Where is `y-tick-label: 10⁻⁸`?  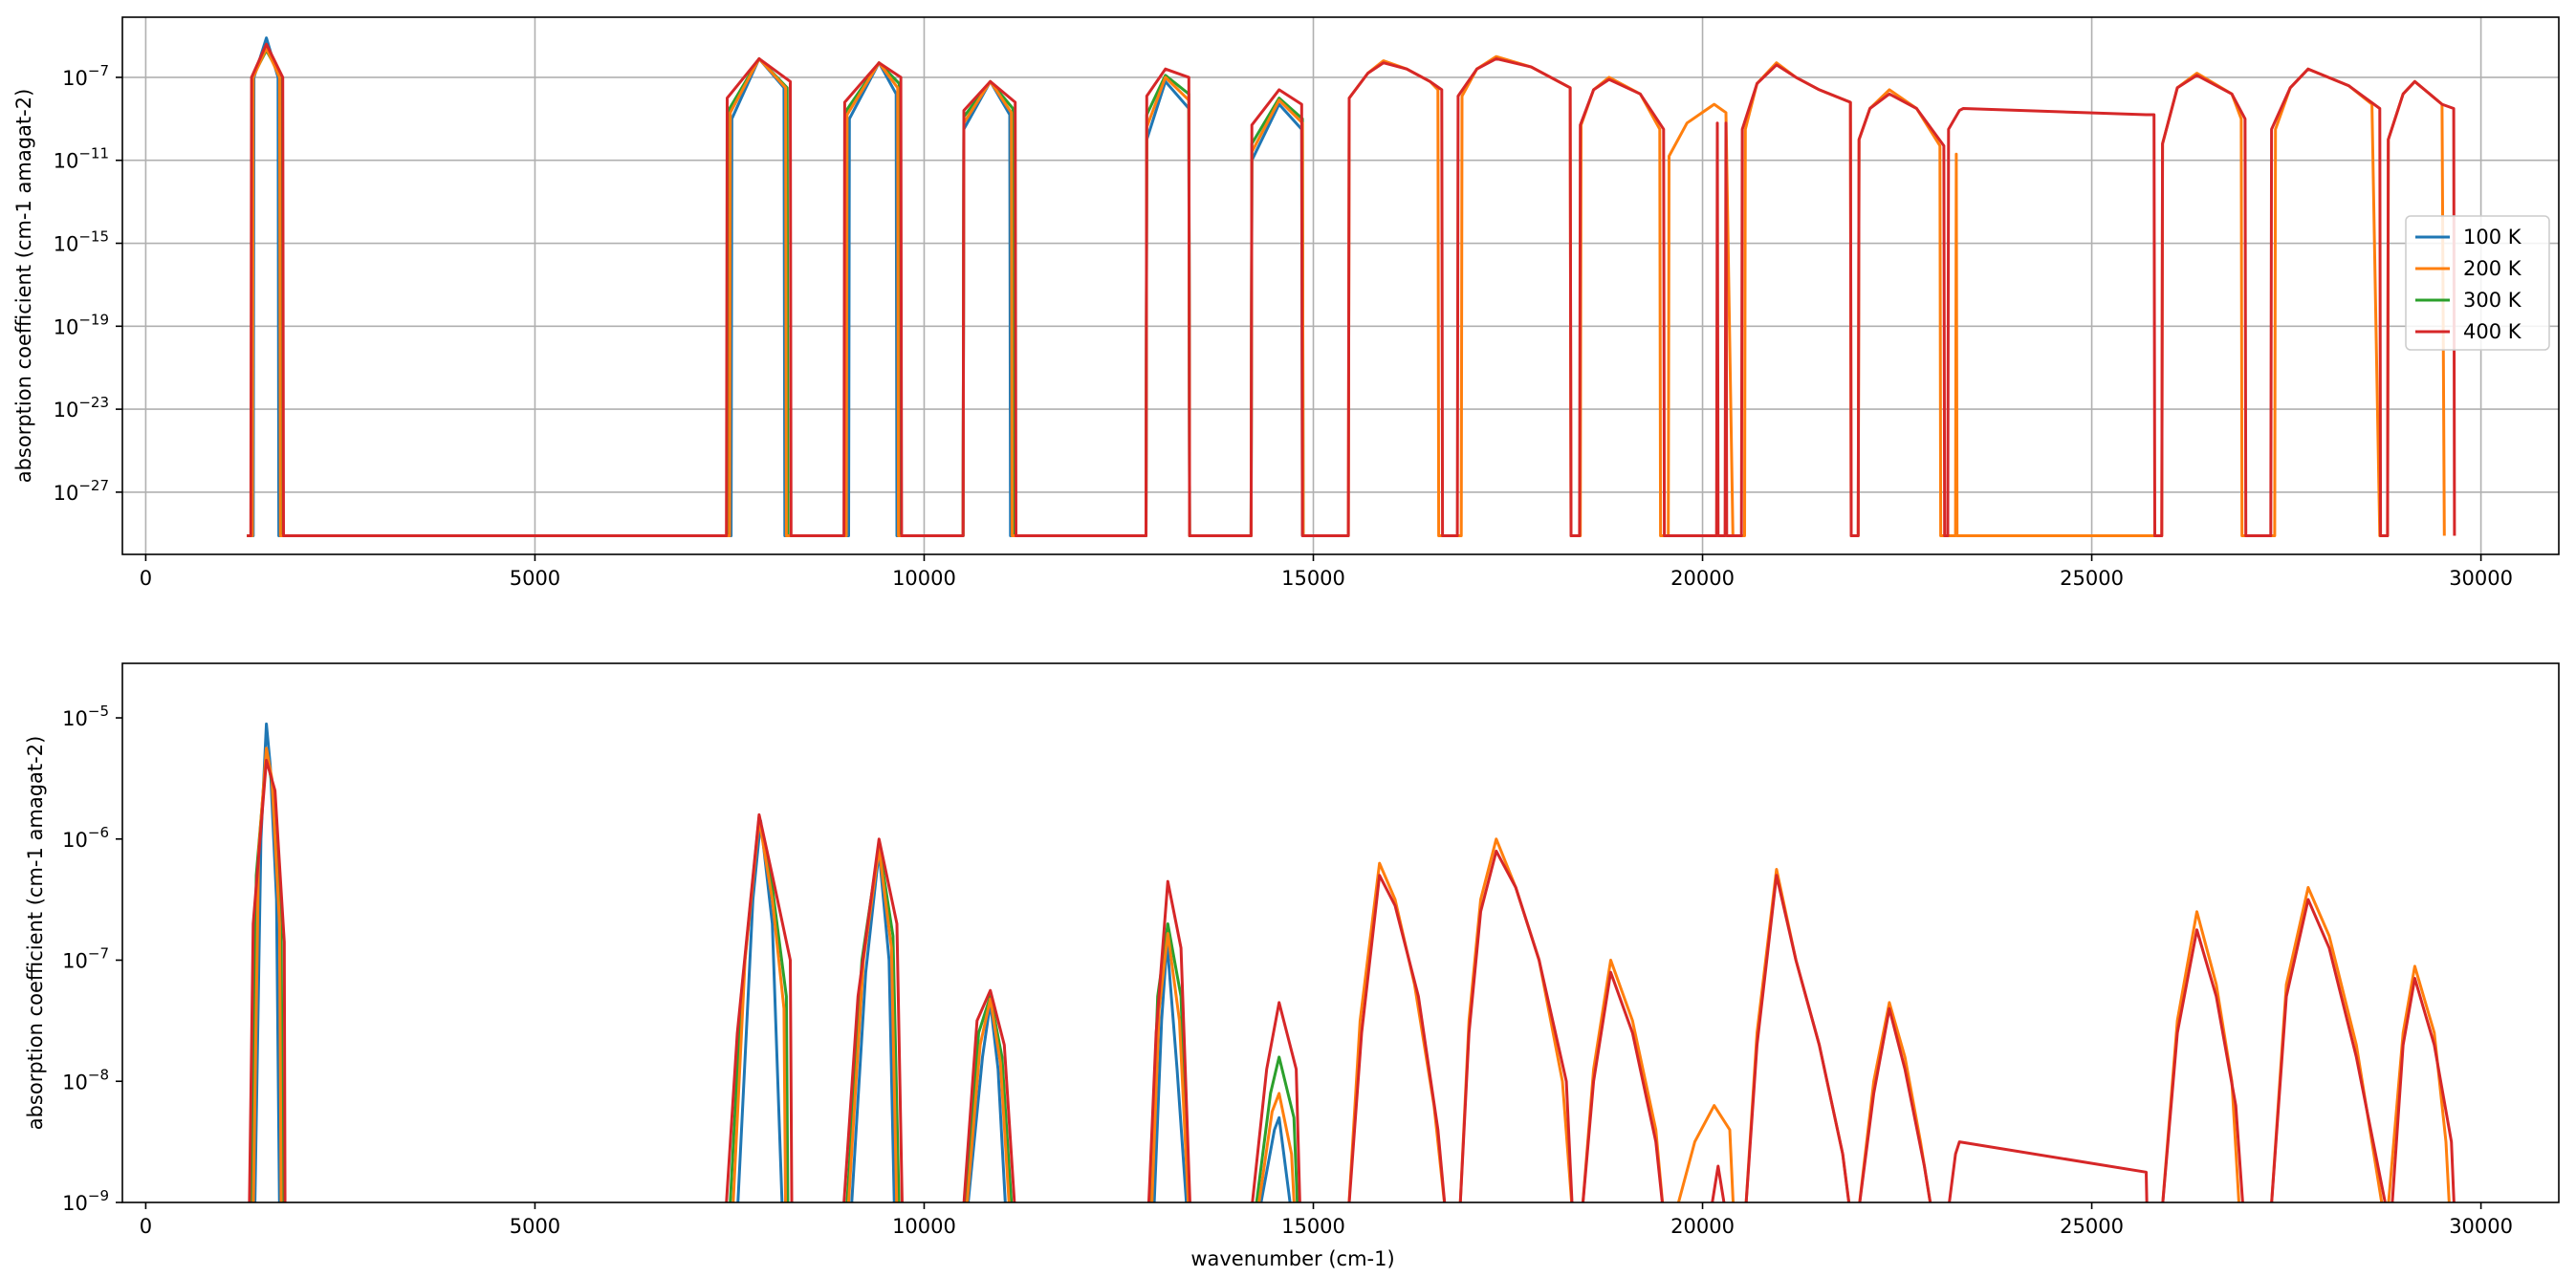 y-tick-label: 10⁻⁸ is located at coordinates (85, 1079).